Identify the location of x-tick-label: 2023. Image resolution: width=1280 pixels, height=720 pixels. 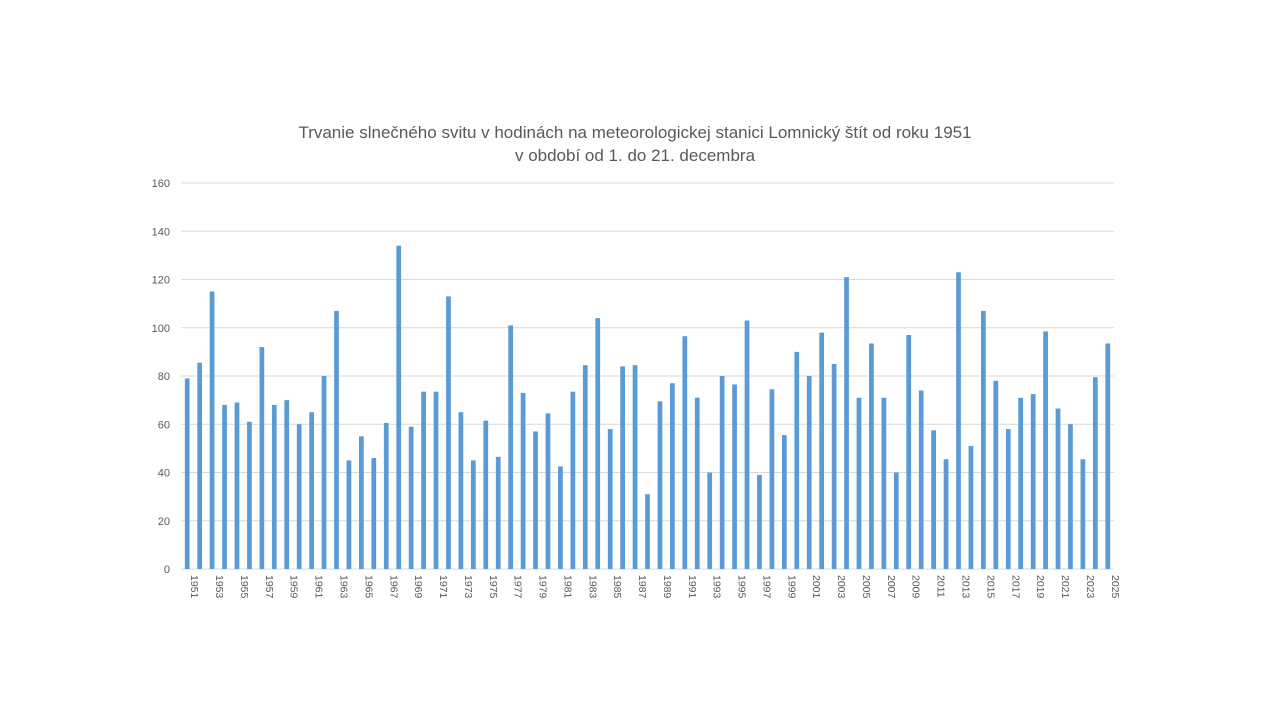
(1090, 587).